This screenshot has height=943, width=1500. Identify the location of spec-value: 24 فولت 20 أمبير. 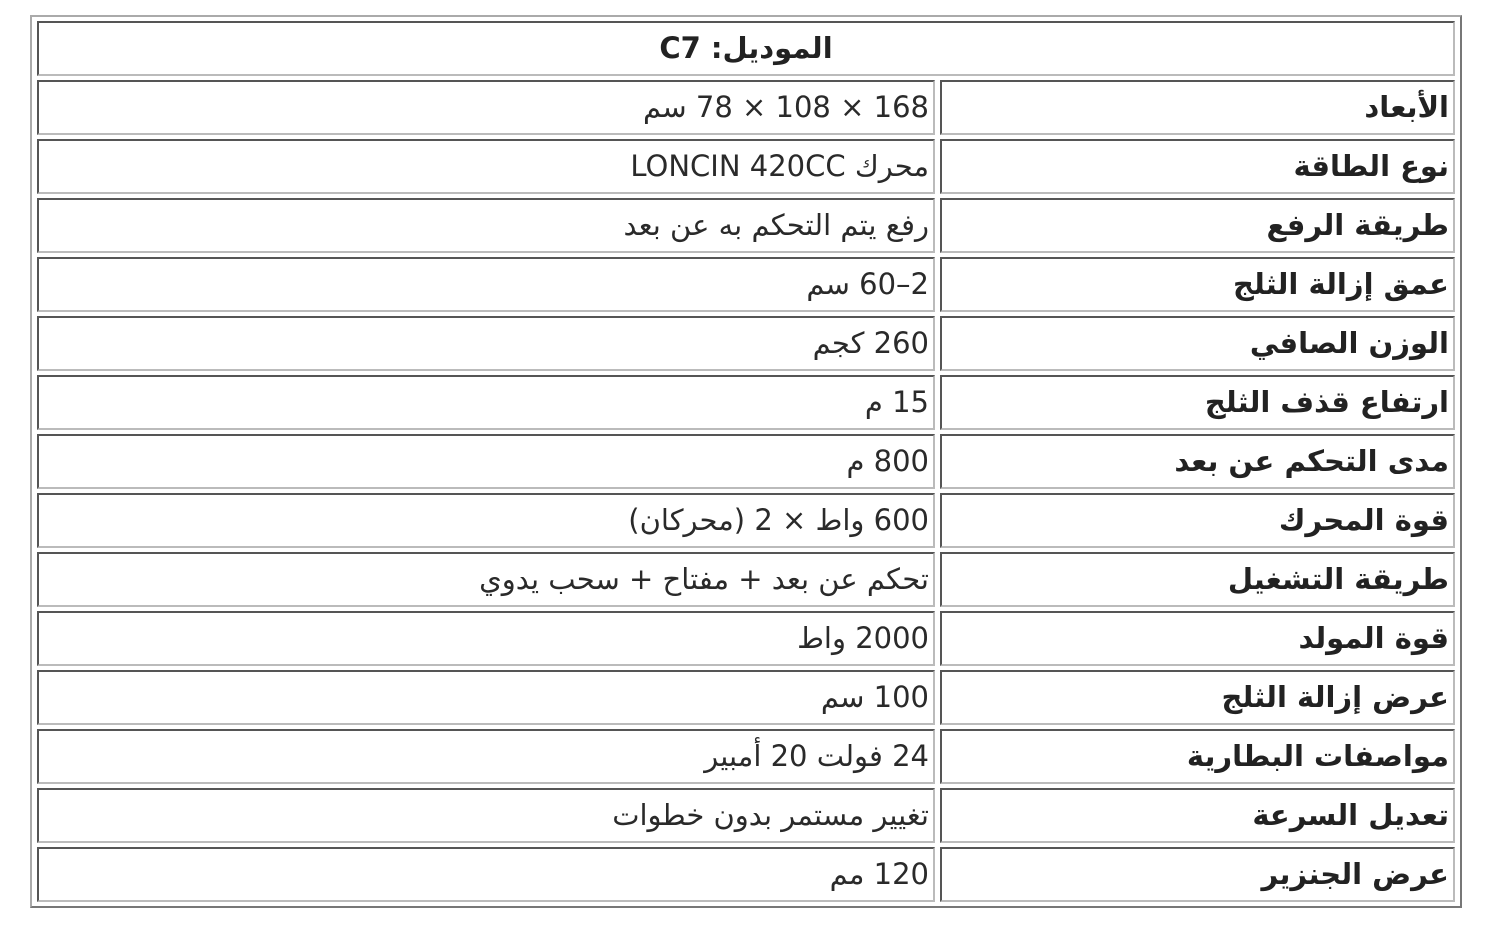
(486, 756).